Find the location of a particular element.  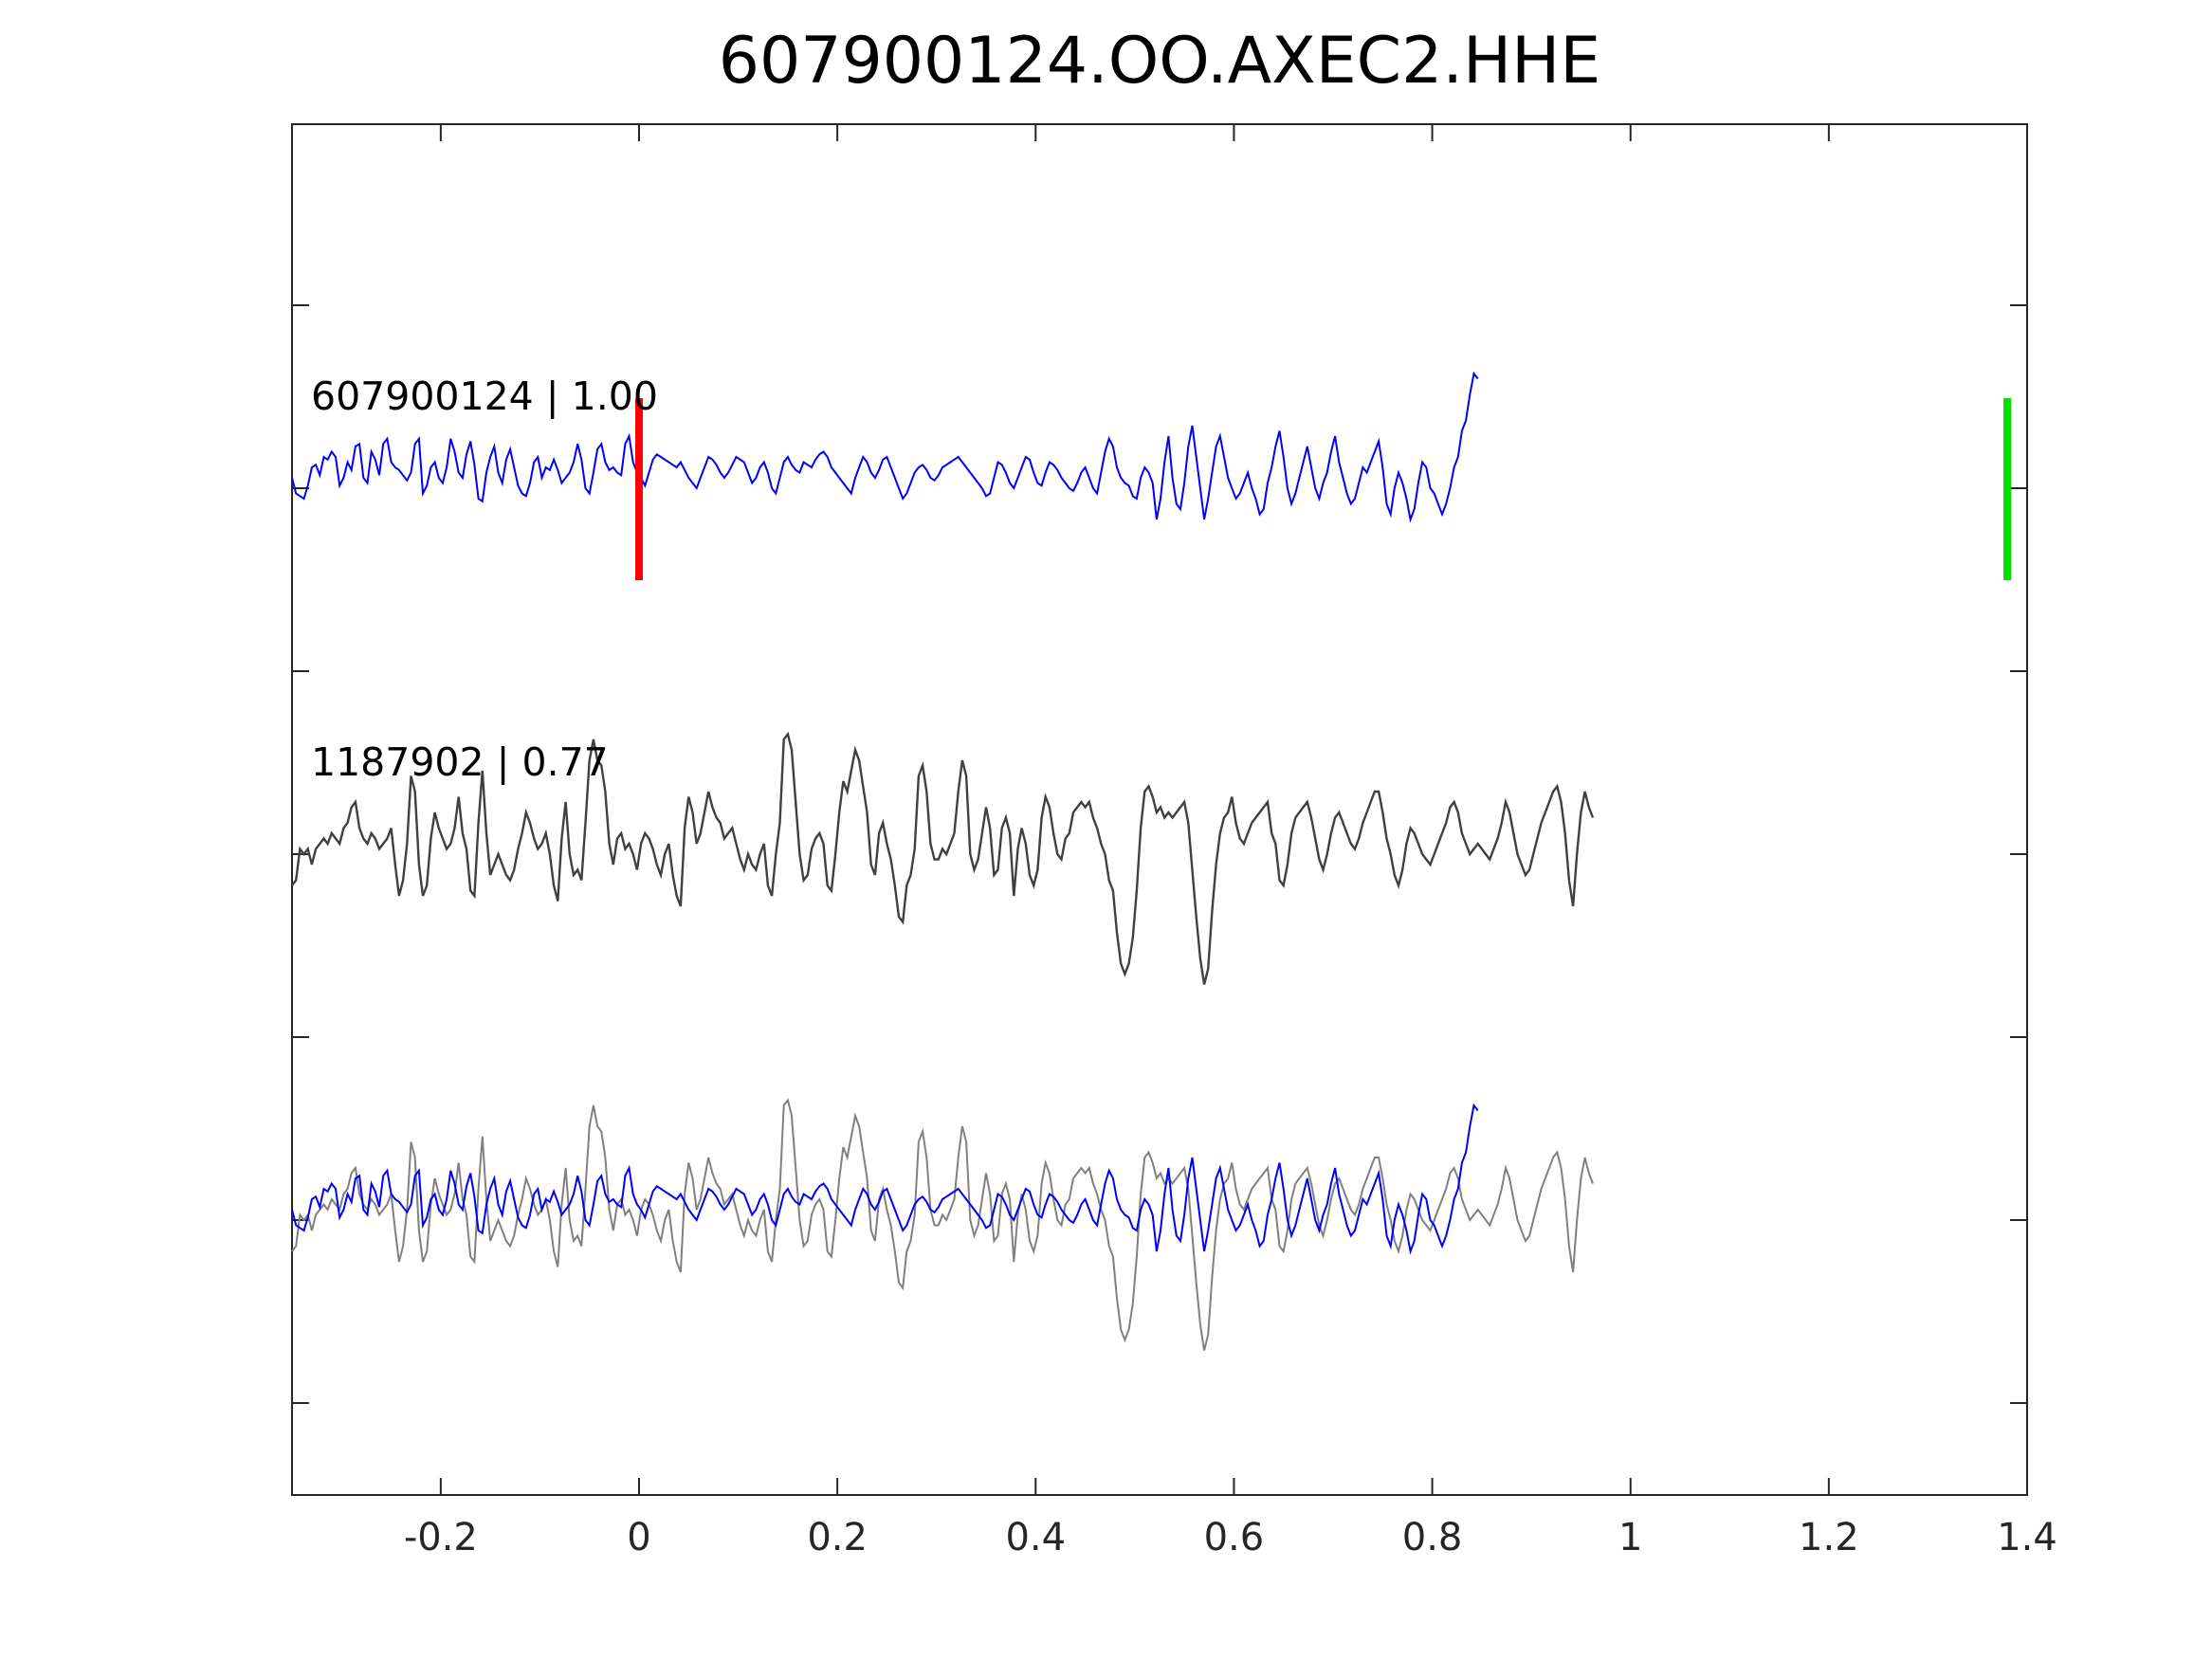

trace-labels: 607900124 | 1.00 1187902 | 0.77 is located at coordinates (484, 579).